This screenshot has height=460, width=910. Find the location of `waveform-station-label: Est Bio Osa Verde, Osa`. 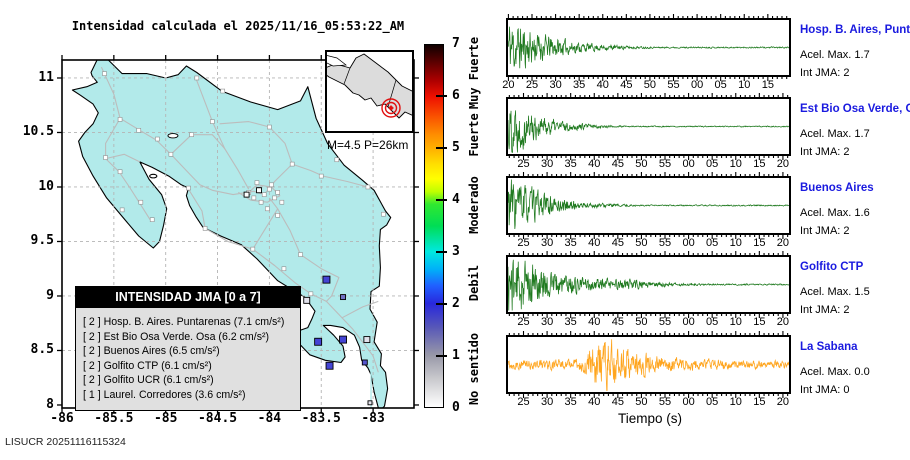

waveform-station-label: Est Bio Osa Verde, Osa is located at coordinates (855, 109).